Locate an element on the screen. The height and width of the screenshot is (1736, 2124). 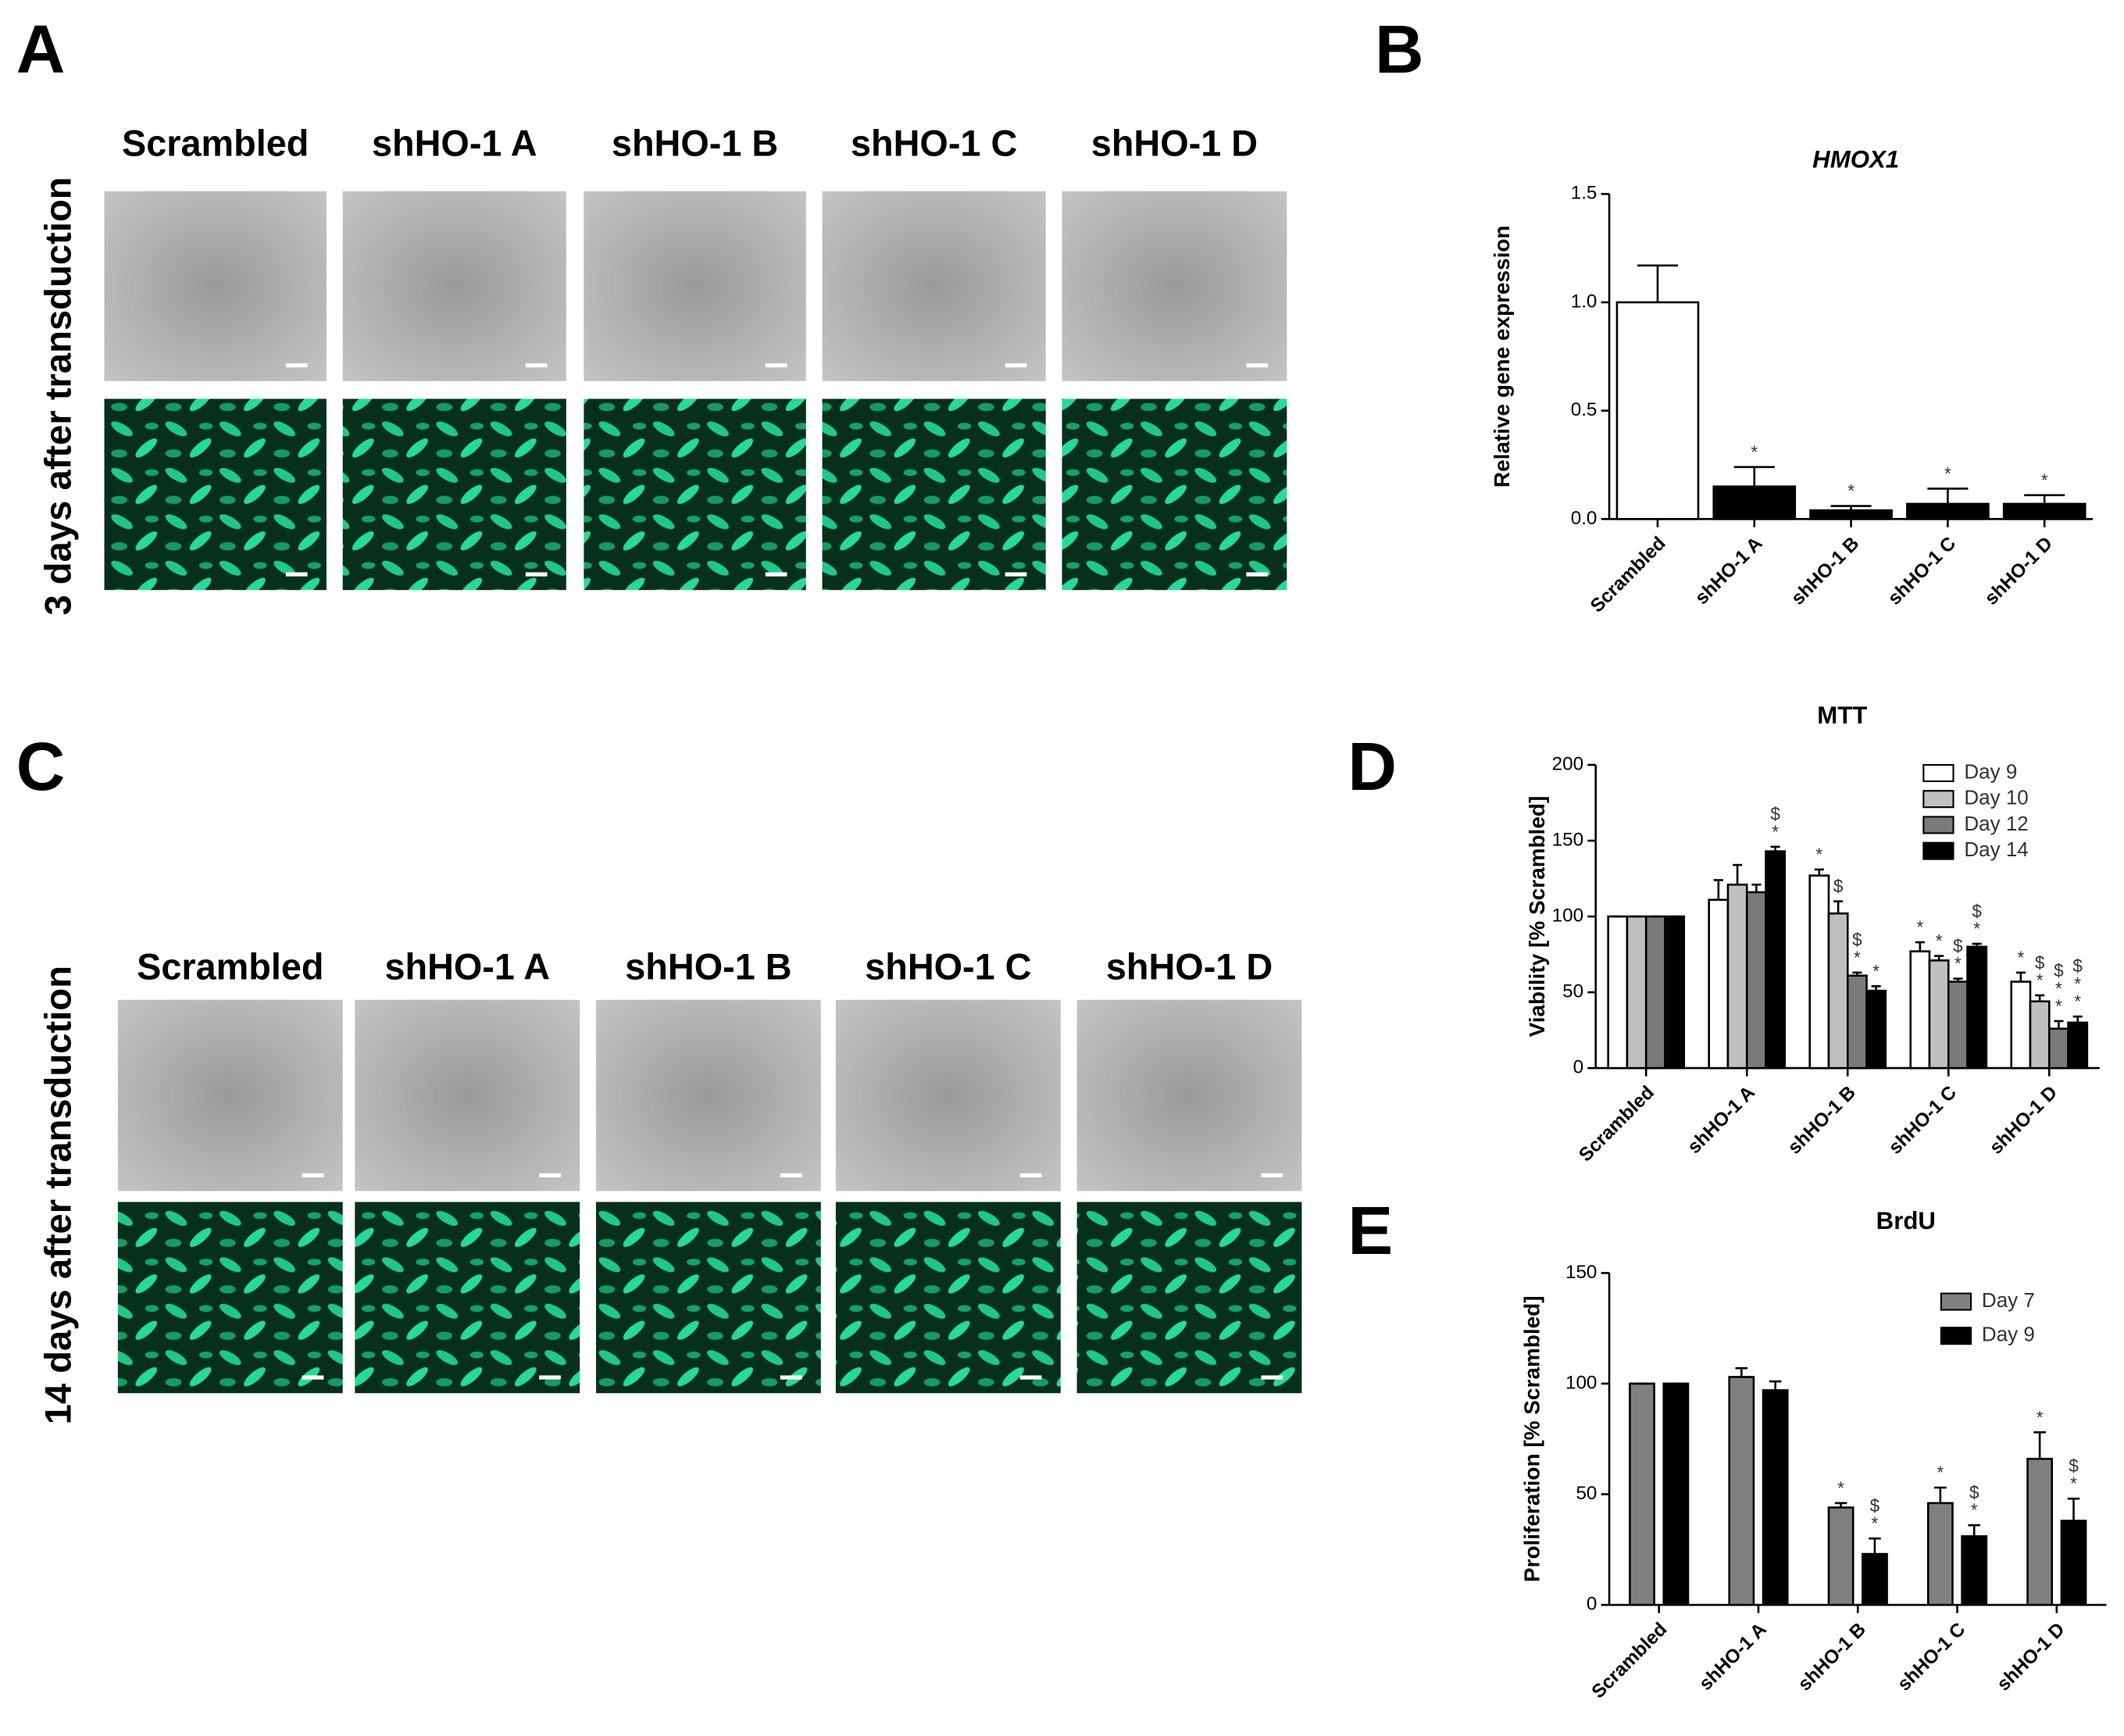
side-label: 14 days after transduction is located at coordinates (58, 1195).